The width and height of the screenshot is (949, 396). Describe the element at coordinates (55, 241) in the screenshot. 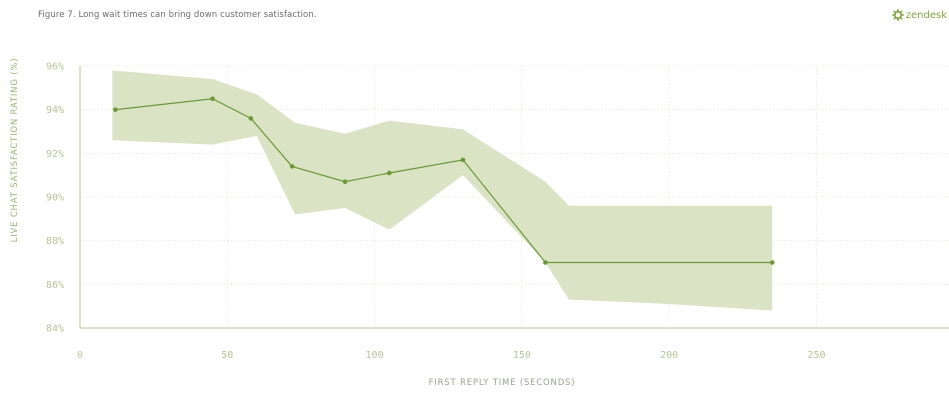

I see `y-tick-label: 88%` at that location.